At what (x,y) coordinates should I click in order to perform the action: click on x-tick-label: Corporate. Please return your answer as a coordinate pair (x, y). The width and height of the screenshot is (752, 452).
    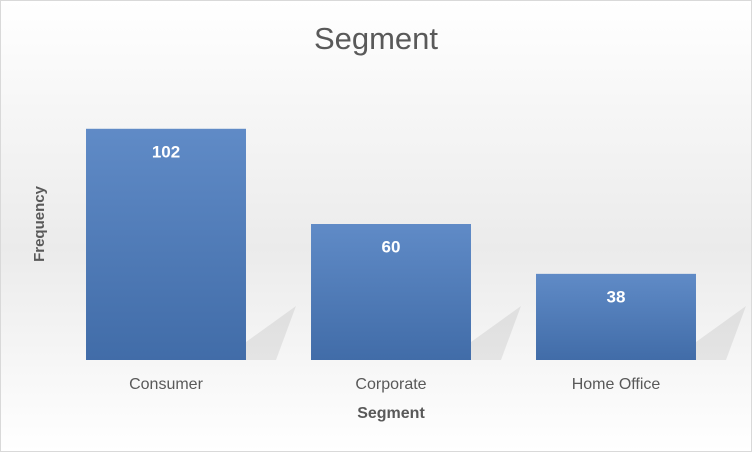
    Looking at the image, I should click on (390, 384).